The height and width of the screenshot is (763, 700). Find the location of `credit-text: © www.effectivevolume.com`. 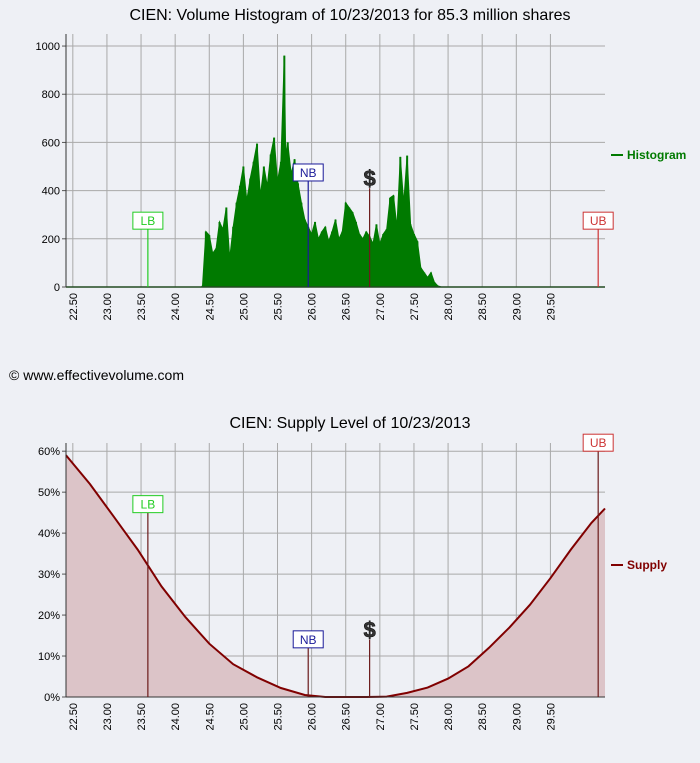

credit-text: © www.effectivevolume.com is located at coordinates (97, 375).